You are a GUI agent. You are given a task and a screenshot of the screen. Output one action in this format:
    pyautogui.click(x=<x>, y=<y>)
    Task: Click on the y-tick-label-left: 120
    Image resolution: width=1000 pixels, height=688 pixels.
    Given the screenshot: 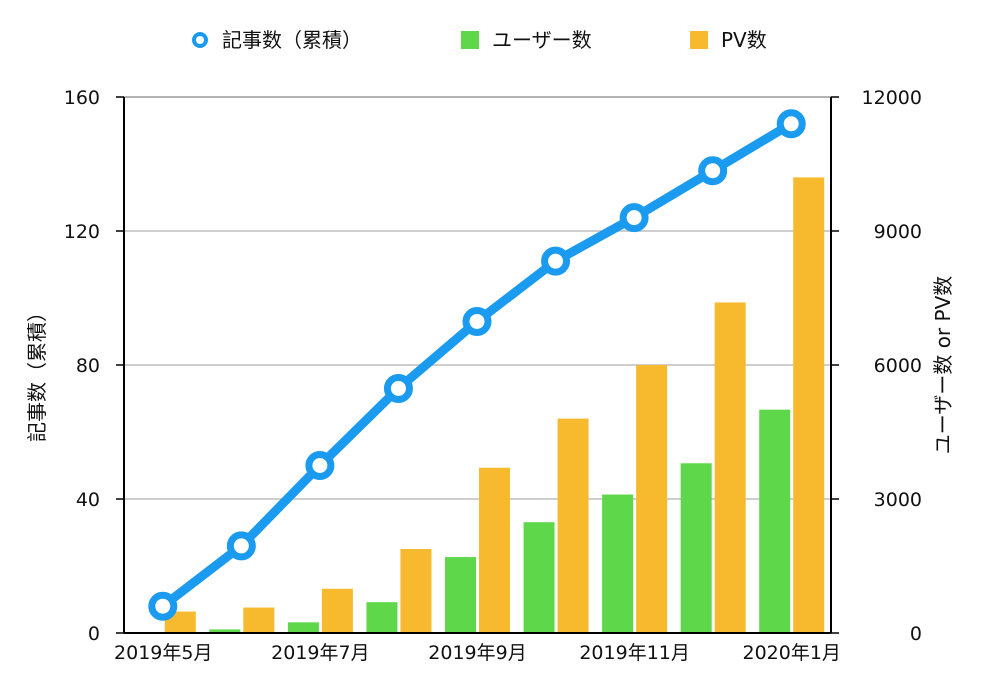 What is the action you would take?
    pyautogui.click(x=82, y=232)
    